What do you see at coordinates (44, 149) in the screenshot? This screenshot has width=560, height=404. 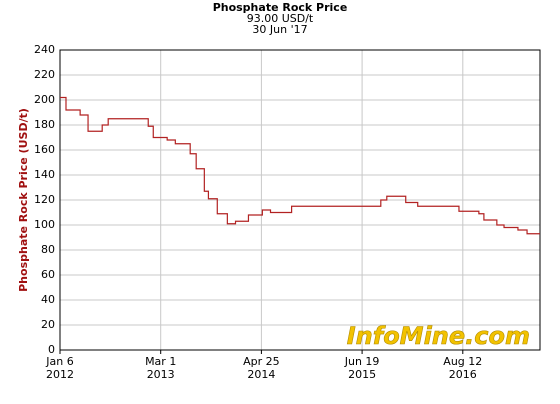 I see `y-tick-label: 160` at bounding box center [44, 149].